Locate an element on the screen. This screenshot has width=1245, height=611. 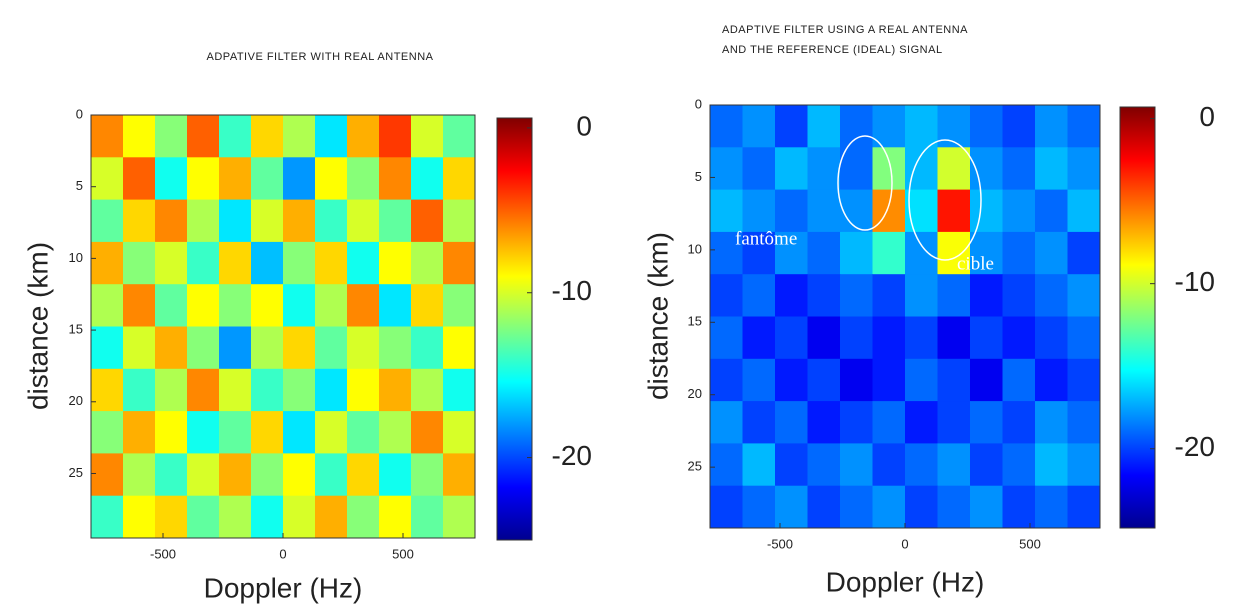
y-tick-label: 0 is located at coordinates (698, 103).